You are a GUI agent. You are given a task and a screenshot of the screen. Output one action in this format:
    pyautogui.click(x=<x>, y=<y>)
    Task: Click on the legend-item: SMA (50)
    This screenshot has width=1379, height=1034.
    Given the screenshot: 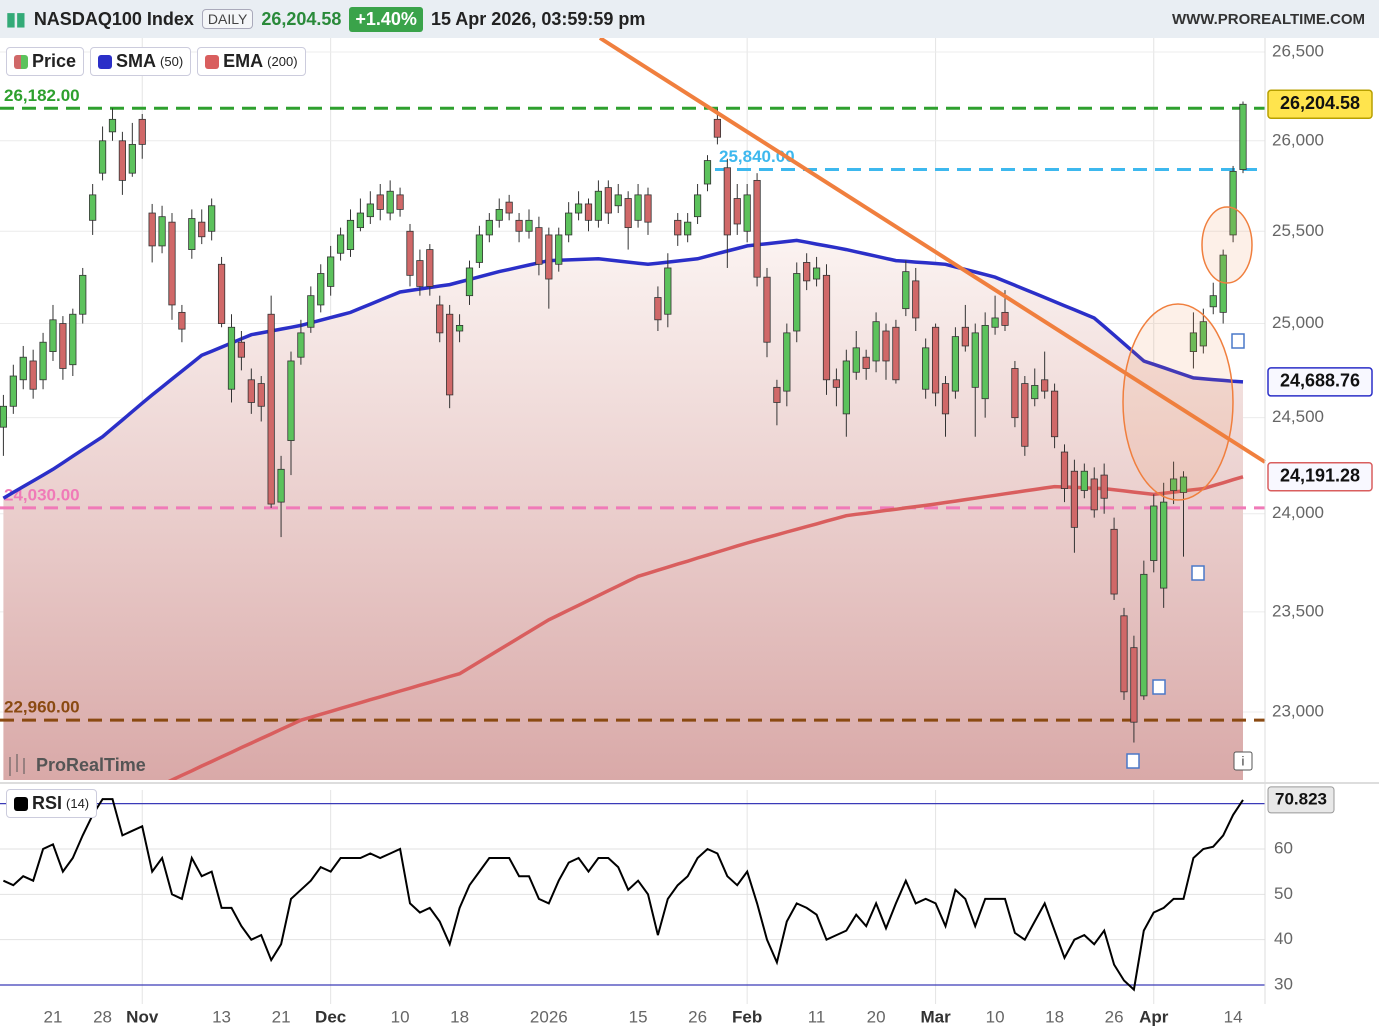 What is the action you would take?
    pyautogui.click(x=141, y=61)
    